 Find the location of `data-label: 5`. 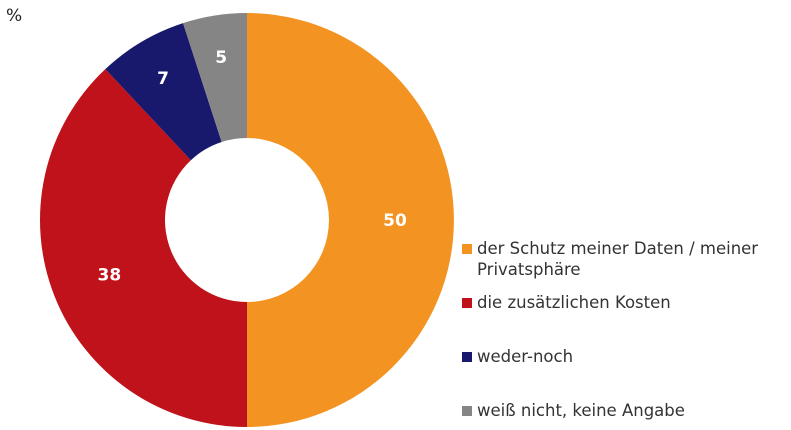

data-label: 5 is located at coordinates (221, 58).